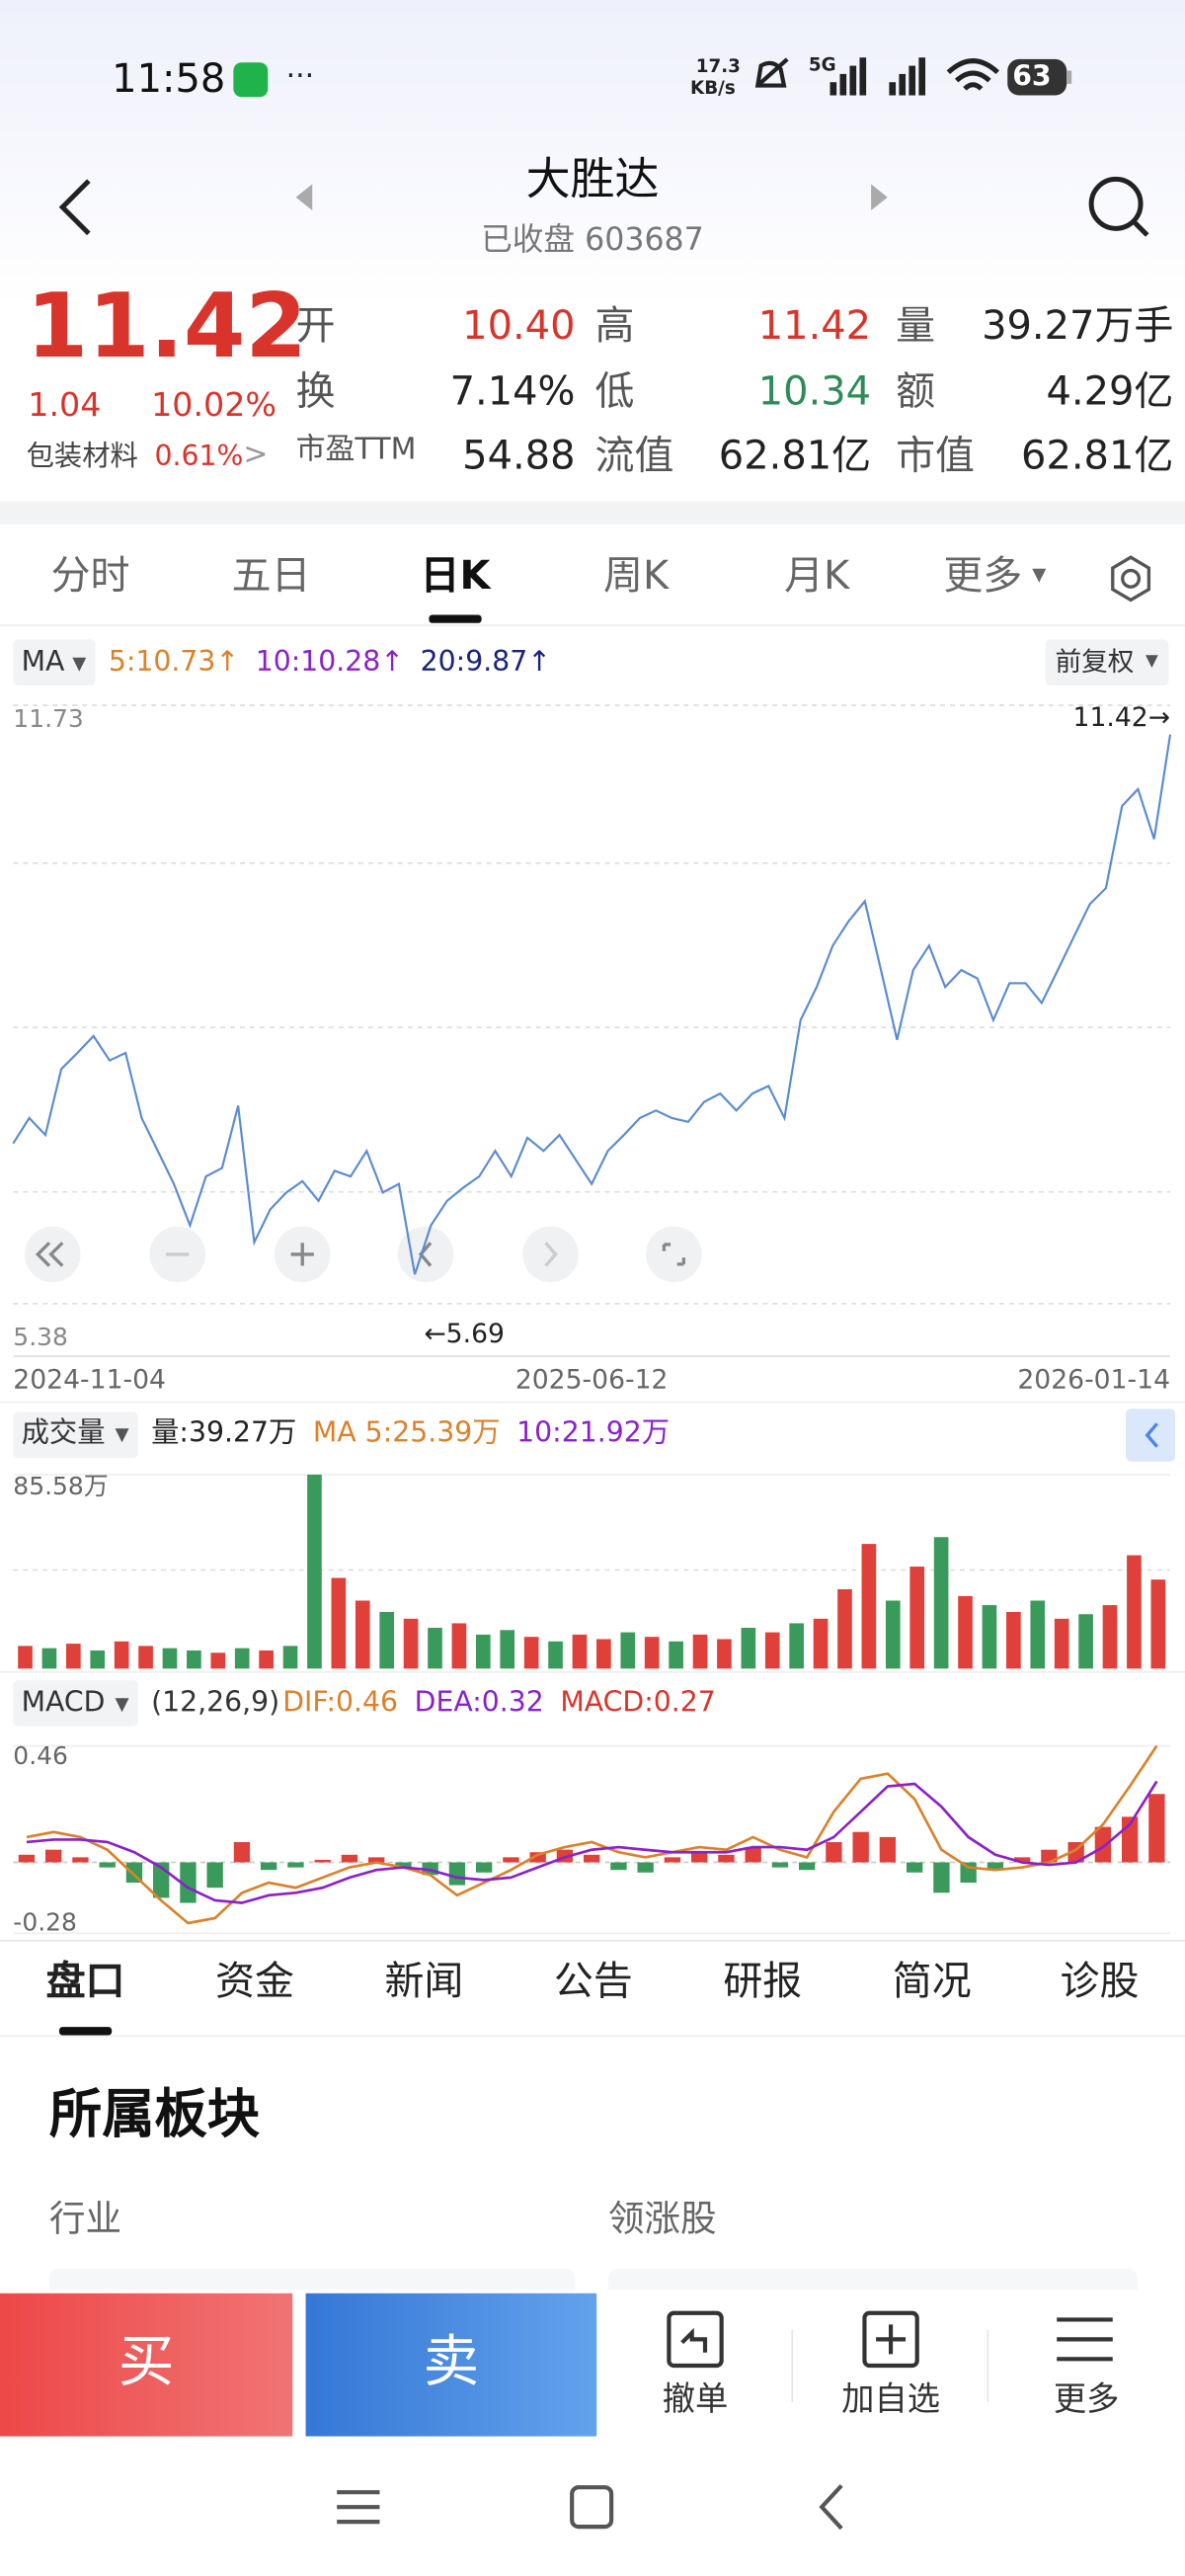  What do you see at coordinates (590, 2507) in the screenshot?
I see `nav-bar` at bounding box center [590, 2507].